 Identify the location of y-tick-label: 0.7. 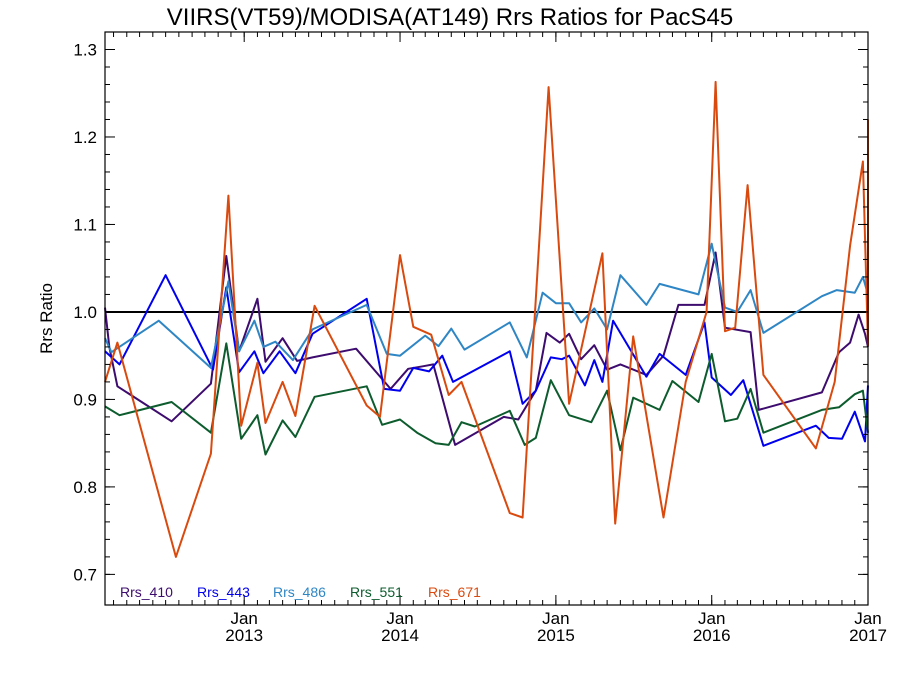
(85, 574).